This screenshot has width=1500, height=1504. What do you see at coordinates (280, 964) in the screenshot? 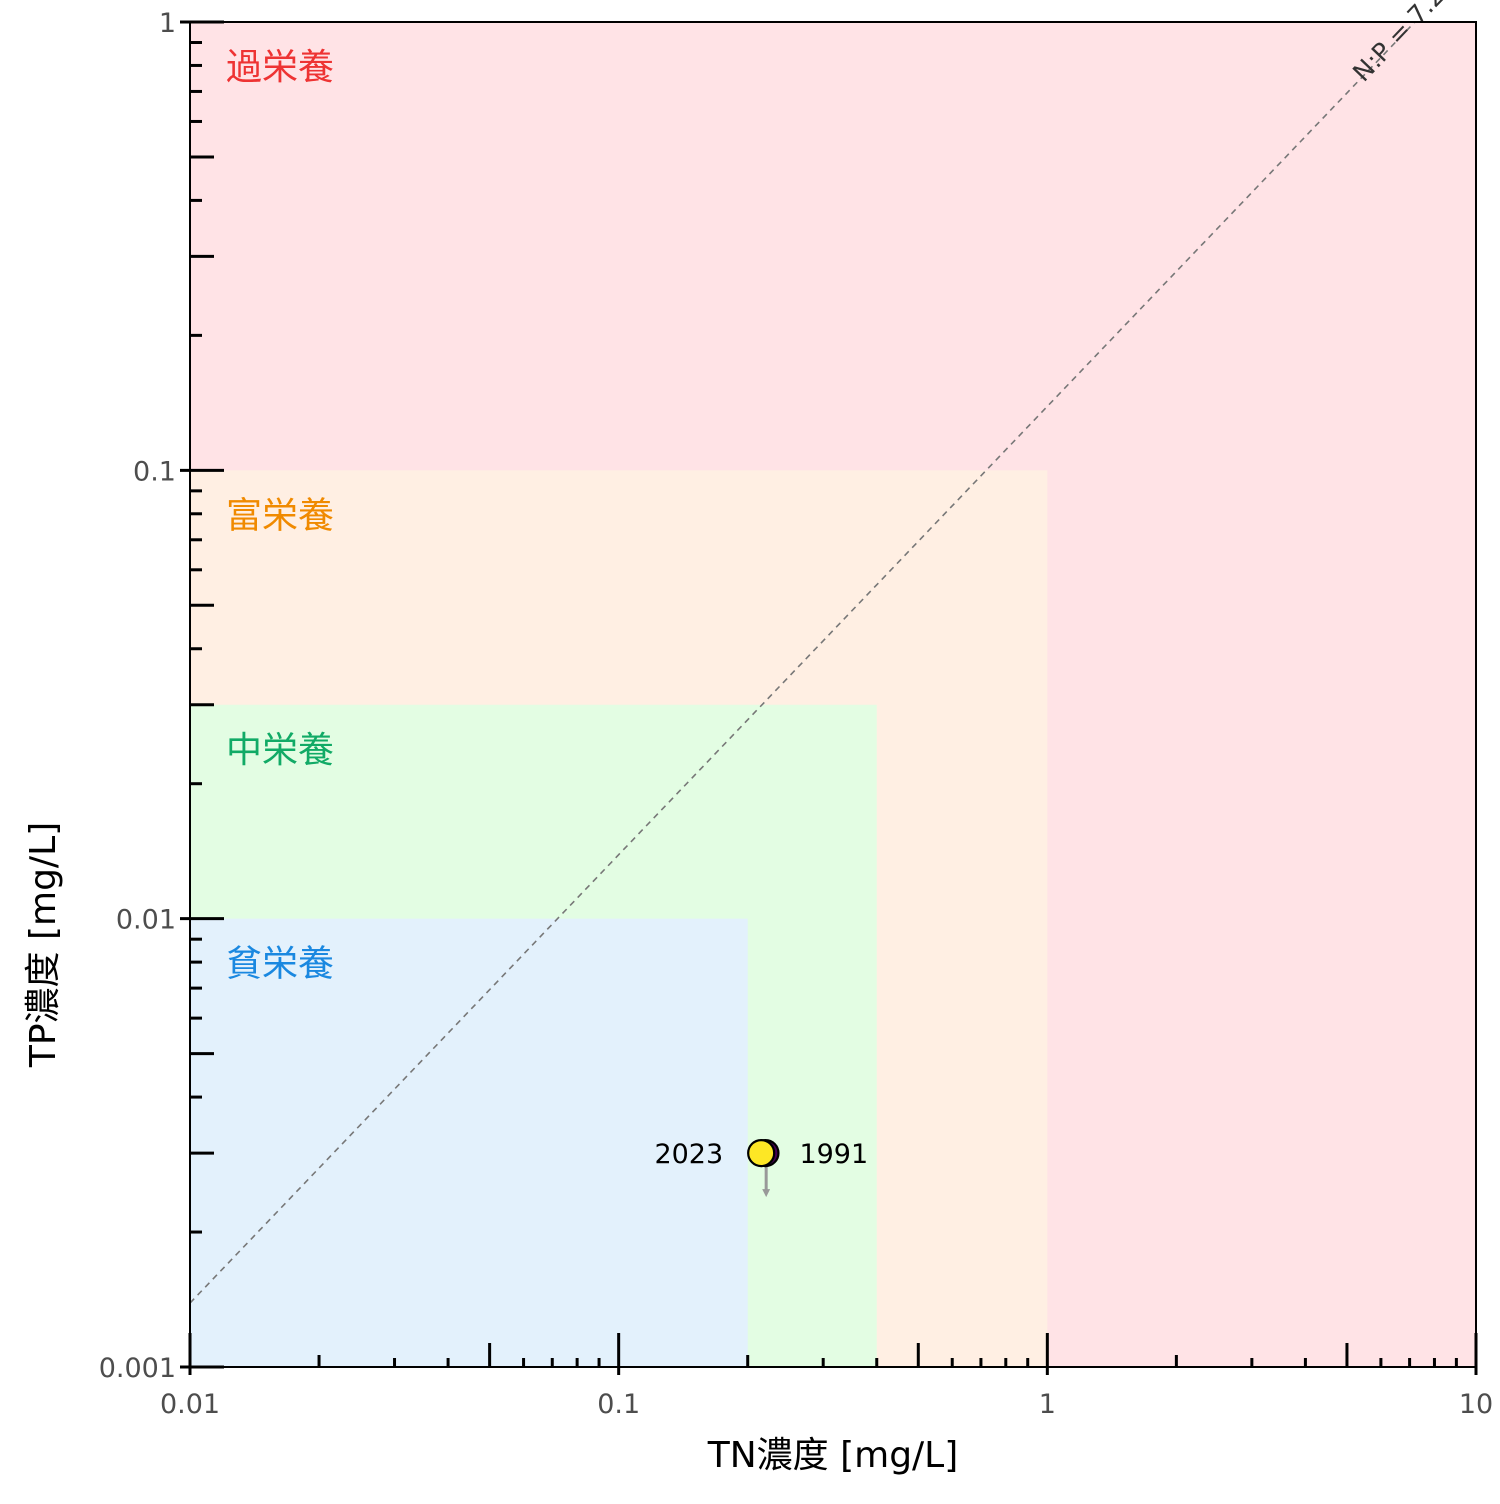
I see `zone-label-3: 貧栄養` at bounding box center [280, 964].